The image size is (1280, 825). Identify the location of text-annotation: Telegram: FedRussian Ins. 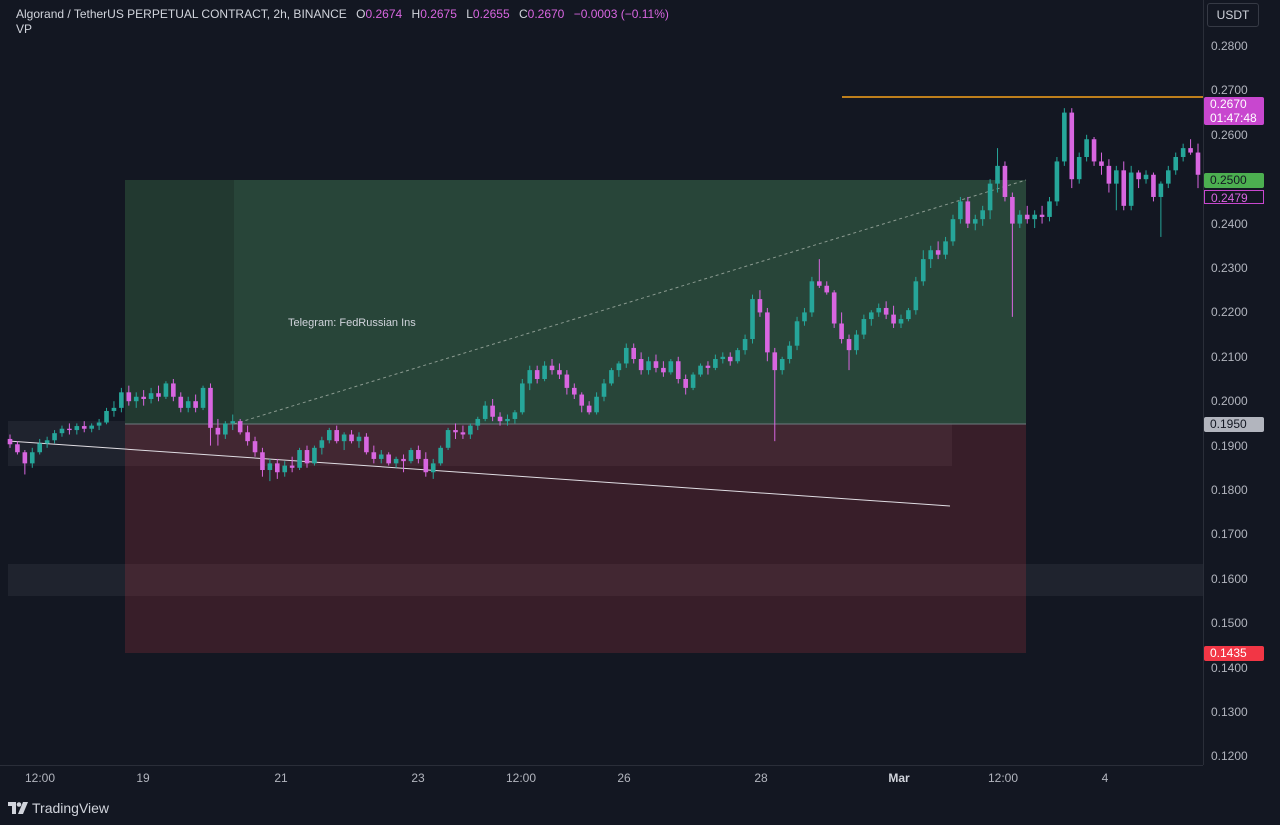
(352, 323).